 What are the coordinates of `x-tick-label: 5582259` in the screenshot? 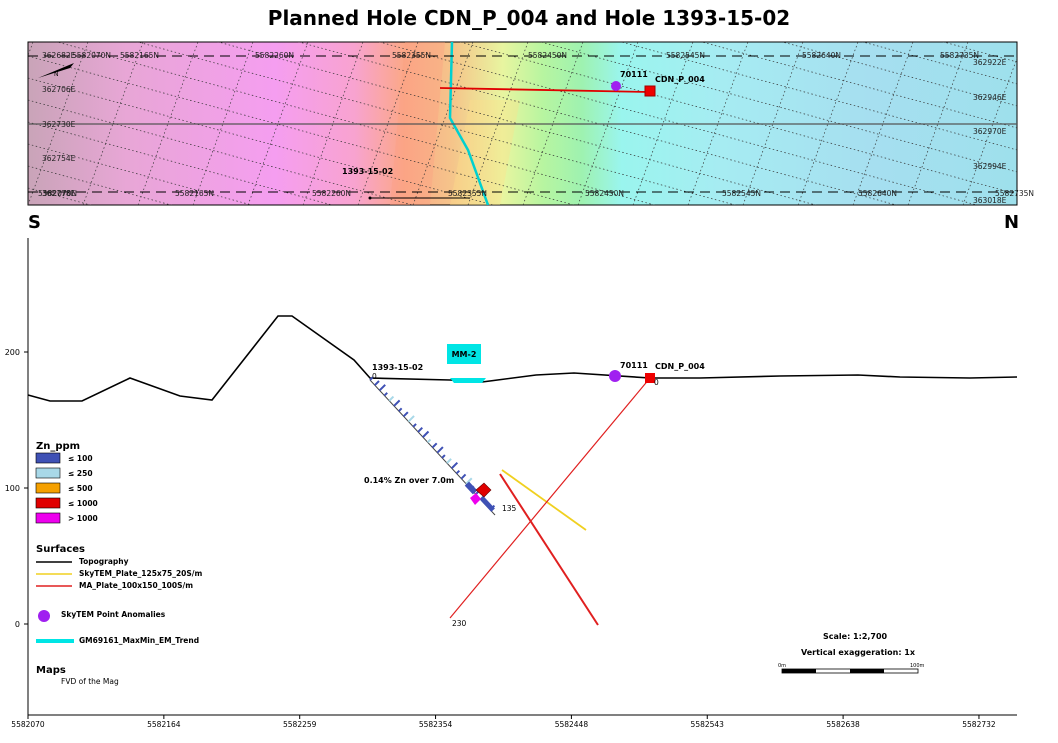 It's located at (300, 724).